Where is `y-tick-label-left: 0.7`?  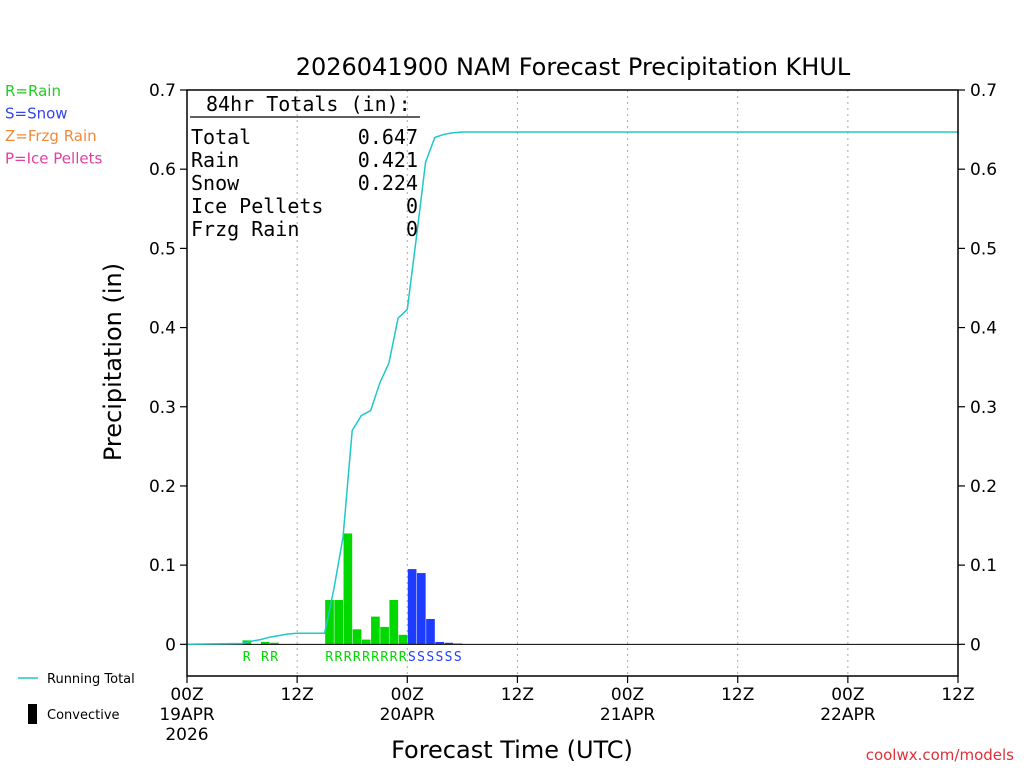 y-tick-label-left: 0.7 is located at coordinates (162, 91).